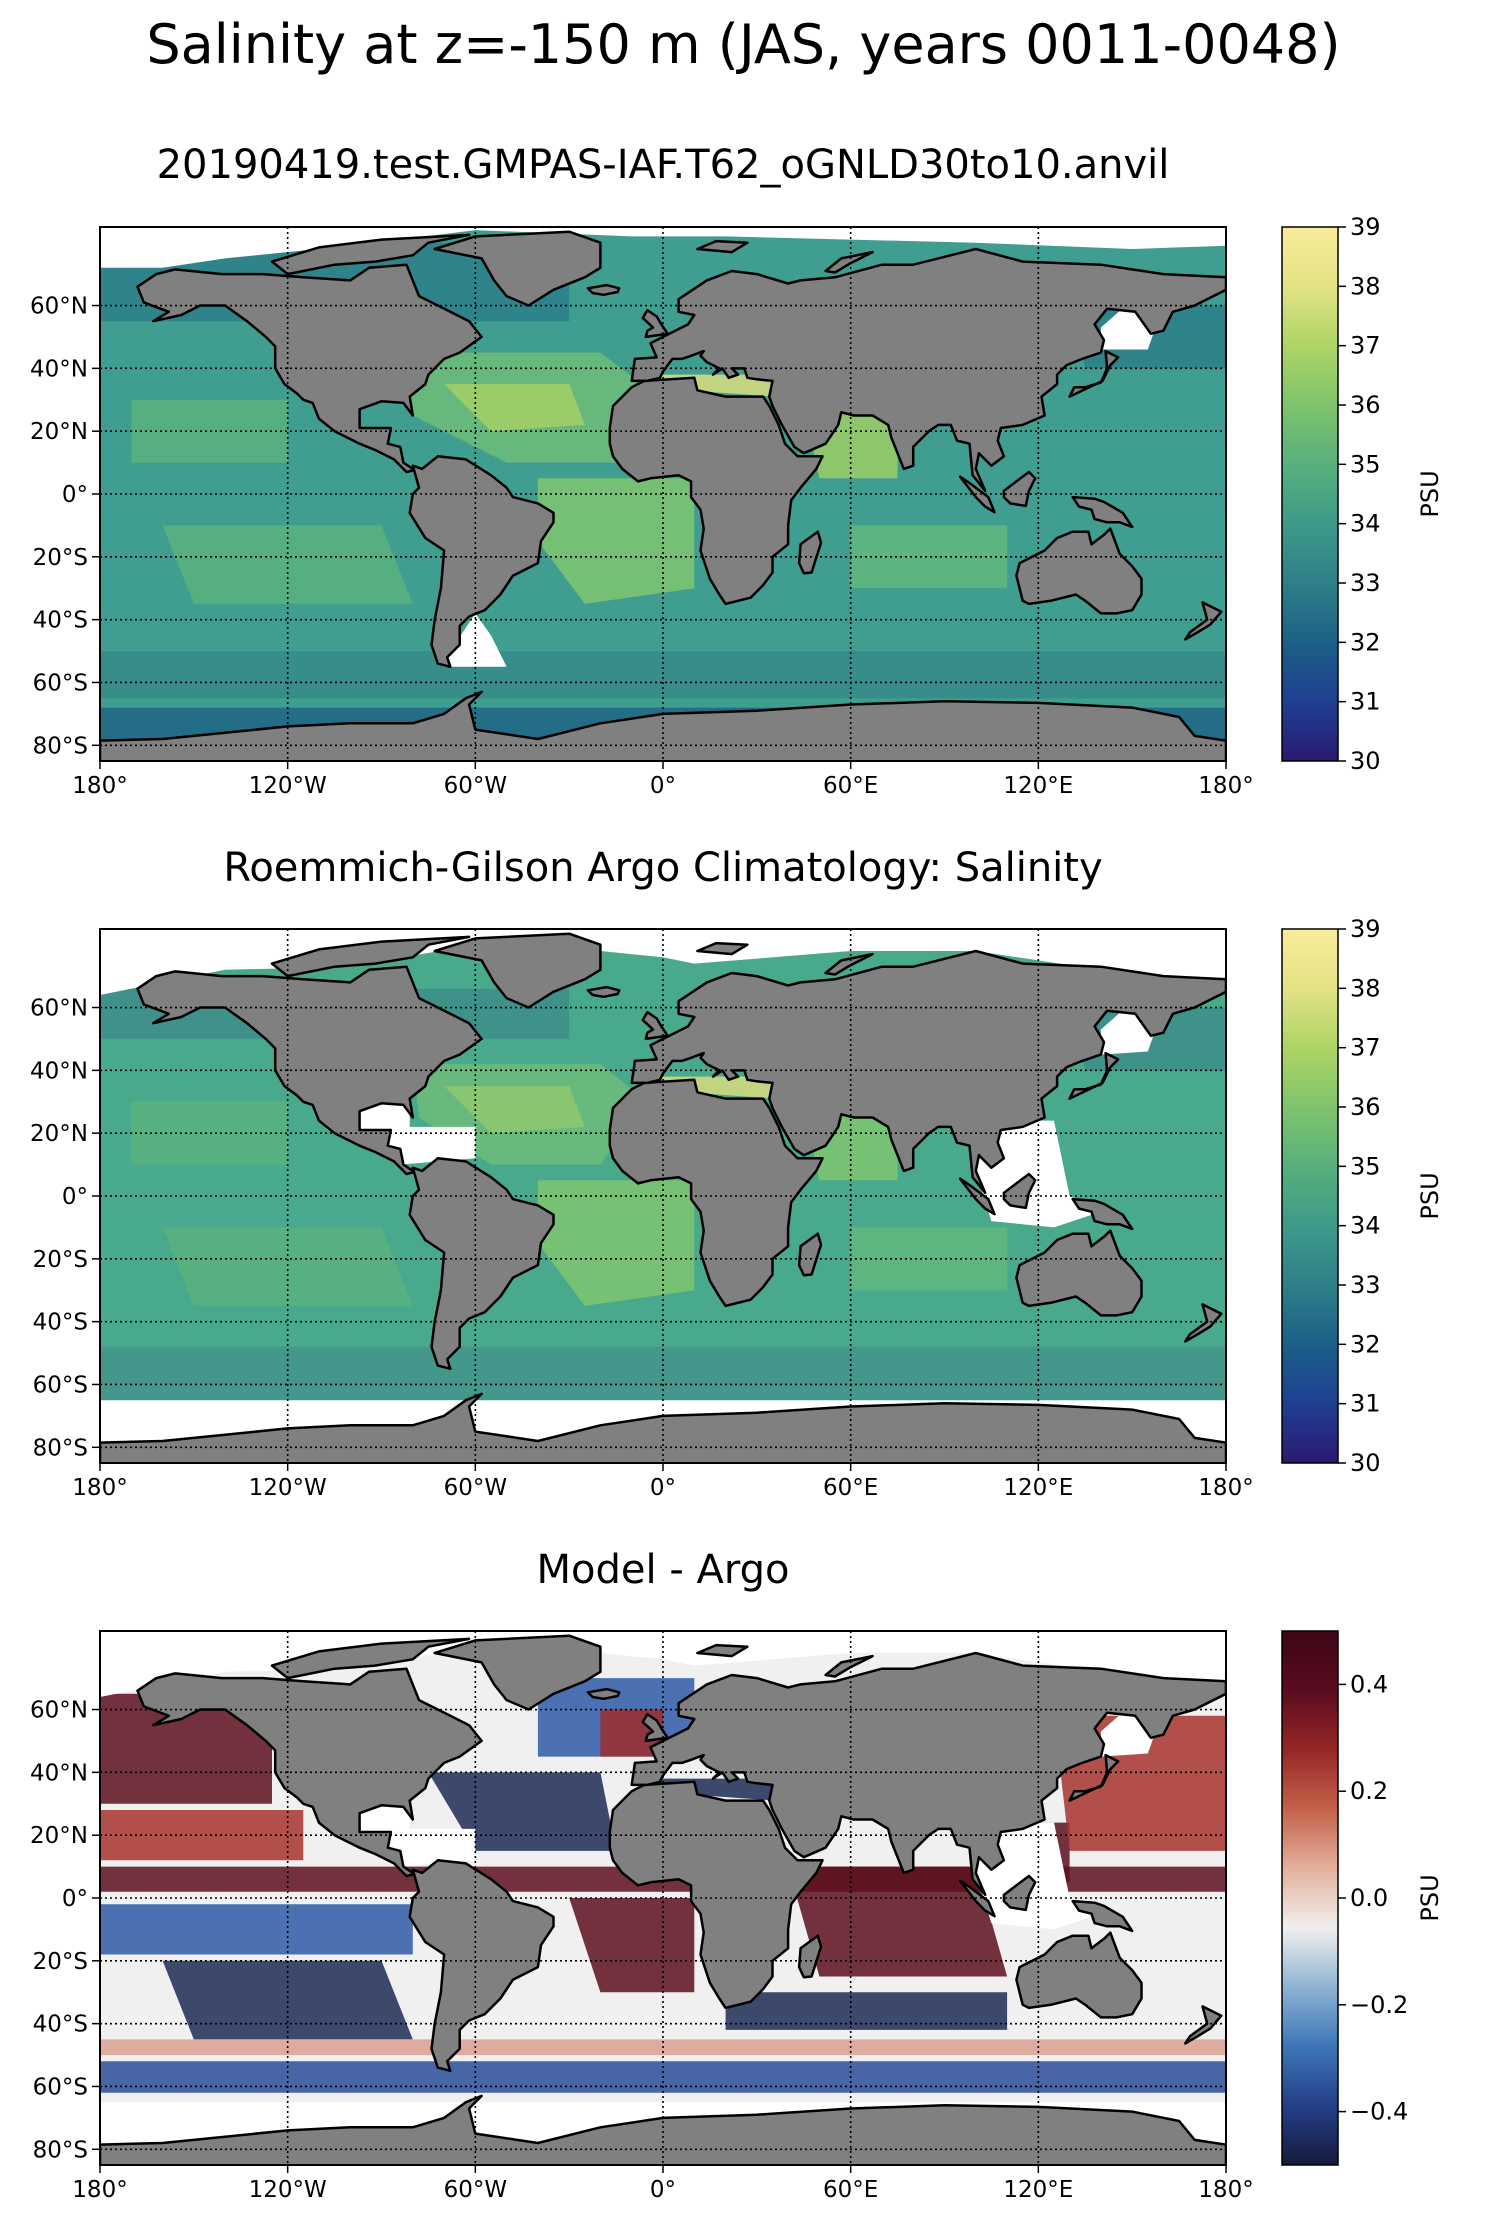 The width and height of the screenshot is (1487, 2235). I want to click on colorbar-tick-label: 38, so click(1365, 988).